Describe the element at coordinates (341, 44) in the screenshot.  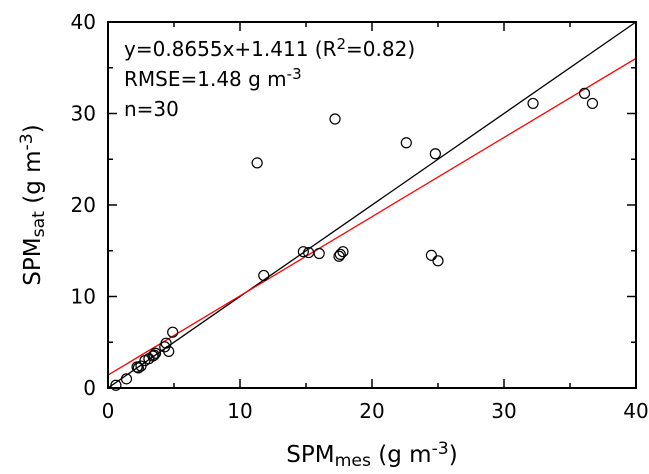
I see `label-part: 2` at that location.